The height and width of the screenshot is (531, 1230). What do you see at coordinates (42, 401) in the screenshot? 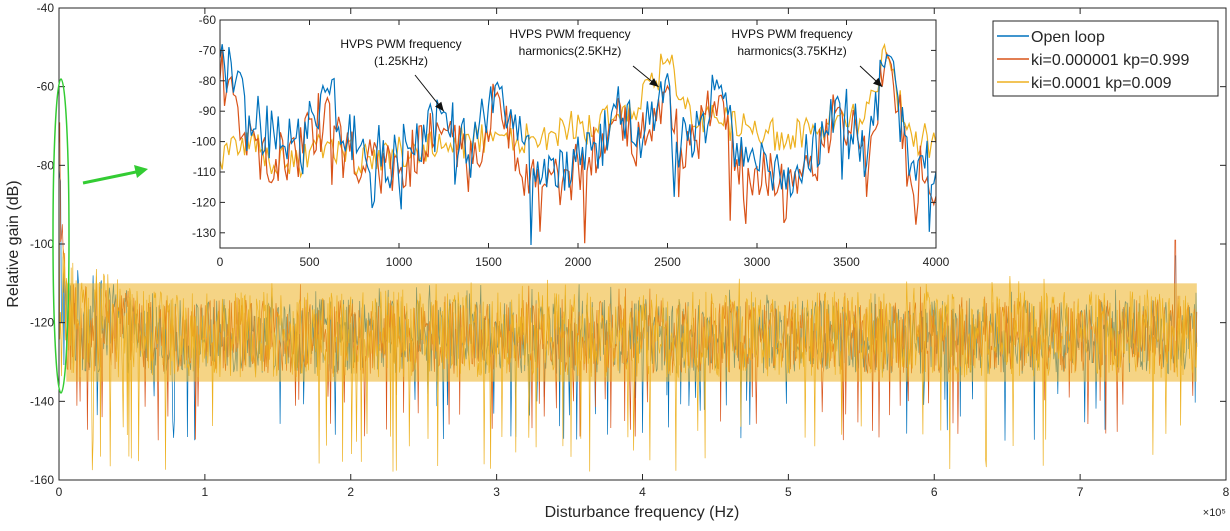
I see `main-y-tick-label: -140` at bounding box center [42, 401].